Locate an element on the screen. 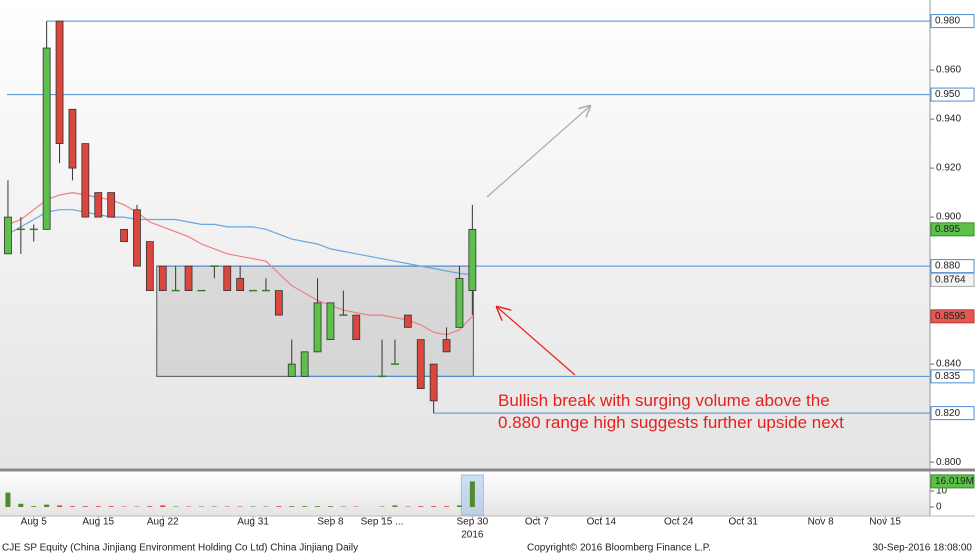  x-tick-label: Nov 8 is located at coordinates (821, 522).